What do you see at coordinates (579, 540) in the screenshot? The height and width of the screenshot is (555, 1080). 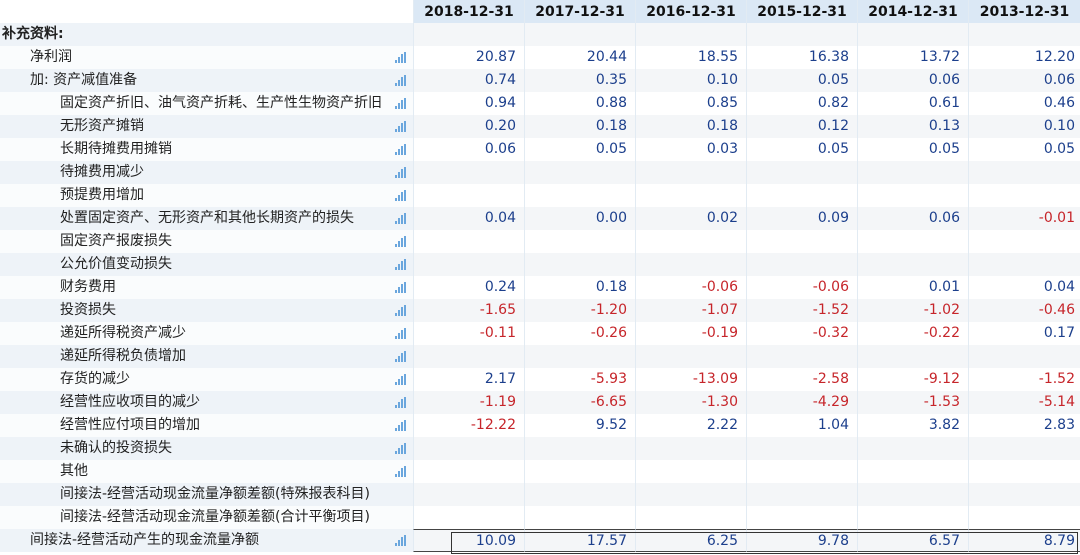 I see `value-cell: 17.57` at bounding box center [579, 540].